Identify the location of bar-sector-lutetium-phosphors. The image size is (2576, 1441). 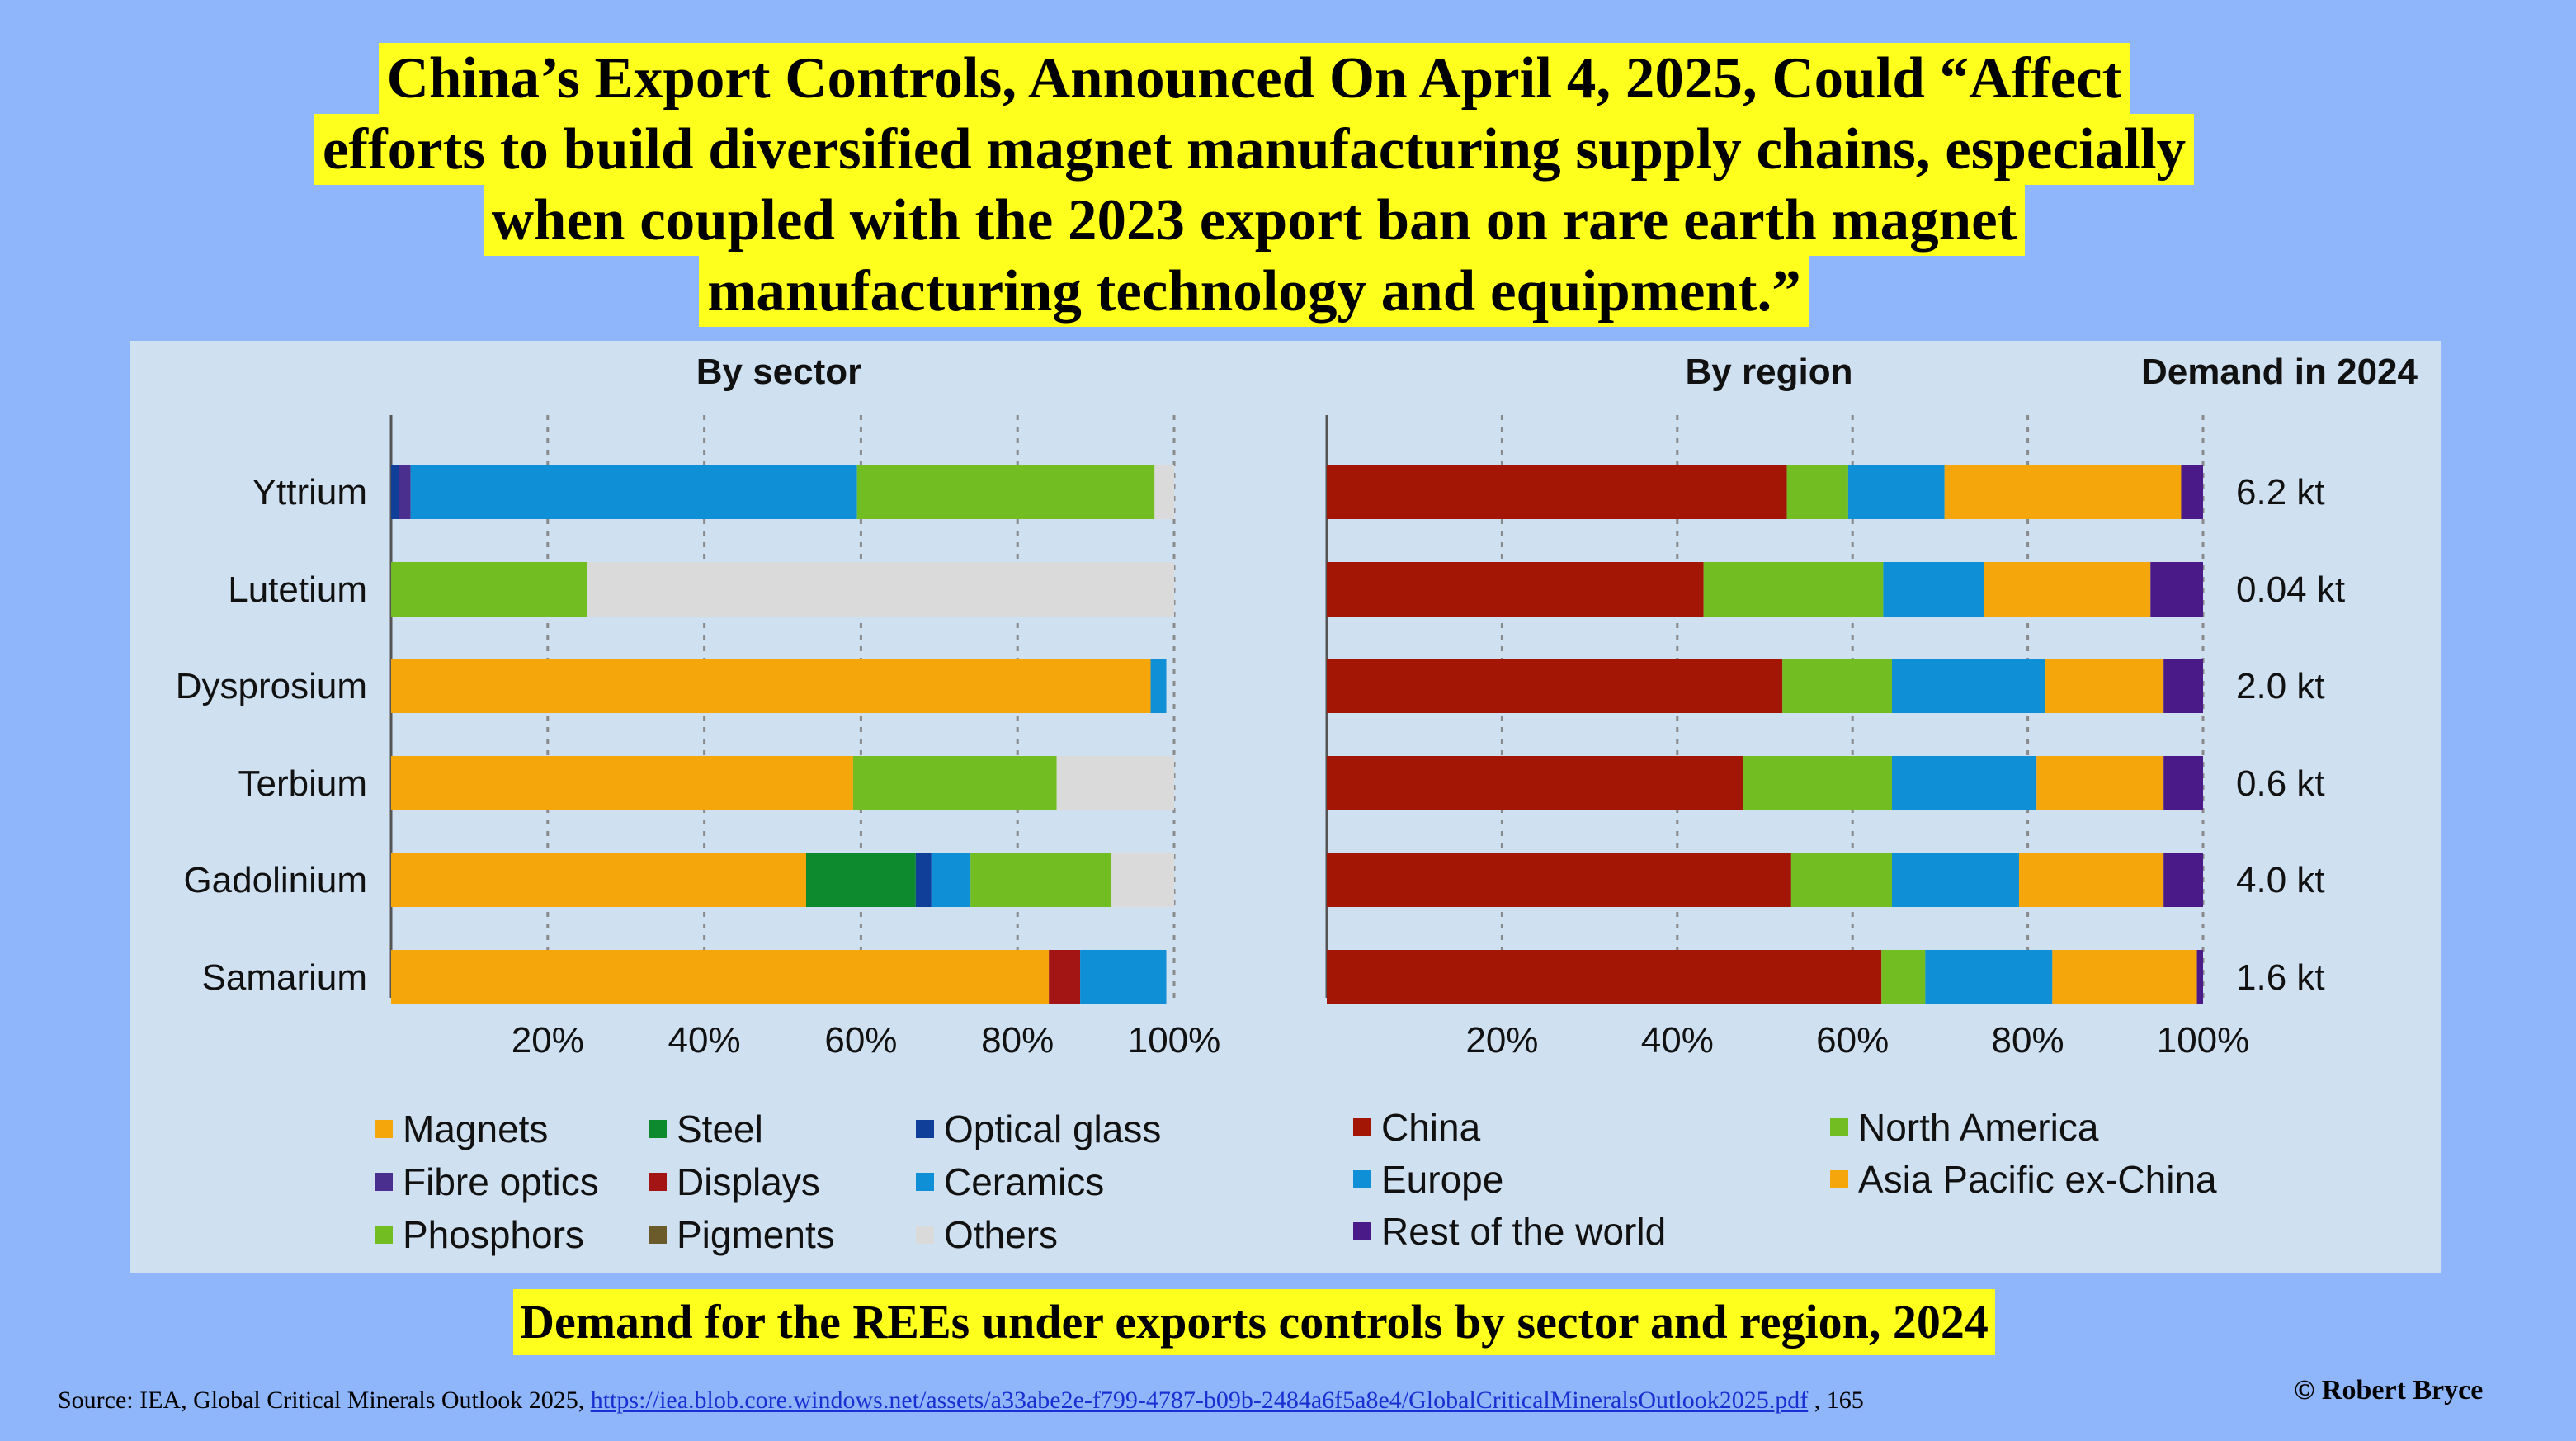
(489, 589).